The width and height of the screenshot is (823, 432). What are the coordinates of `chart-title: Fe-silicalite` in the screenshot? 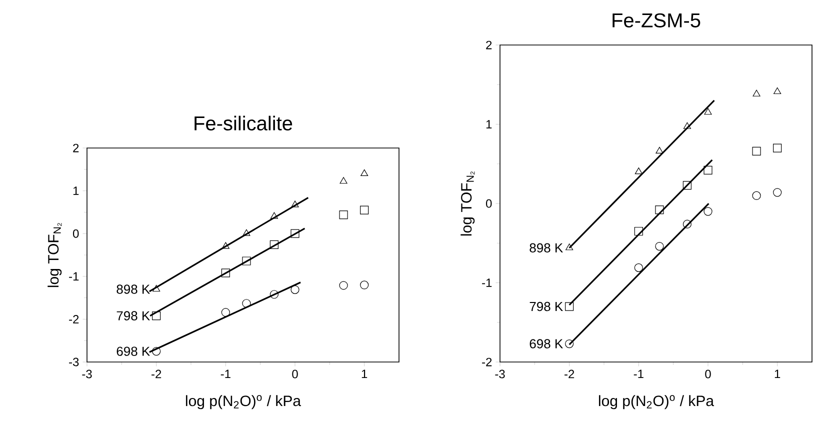 It's located at (243, 123).